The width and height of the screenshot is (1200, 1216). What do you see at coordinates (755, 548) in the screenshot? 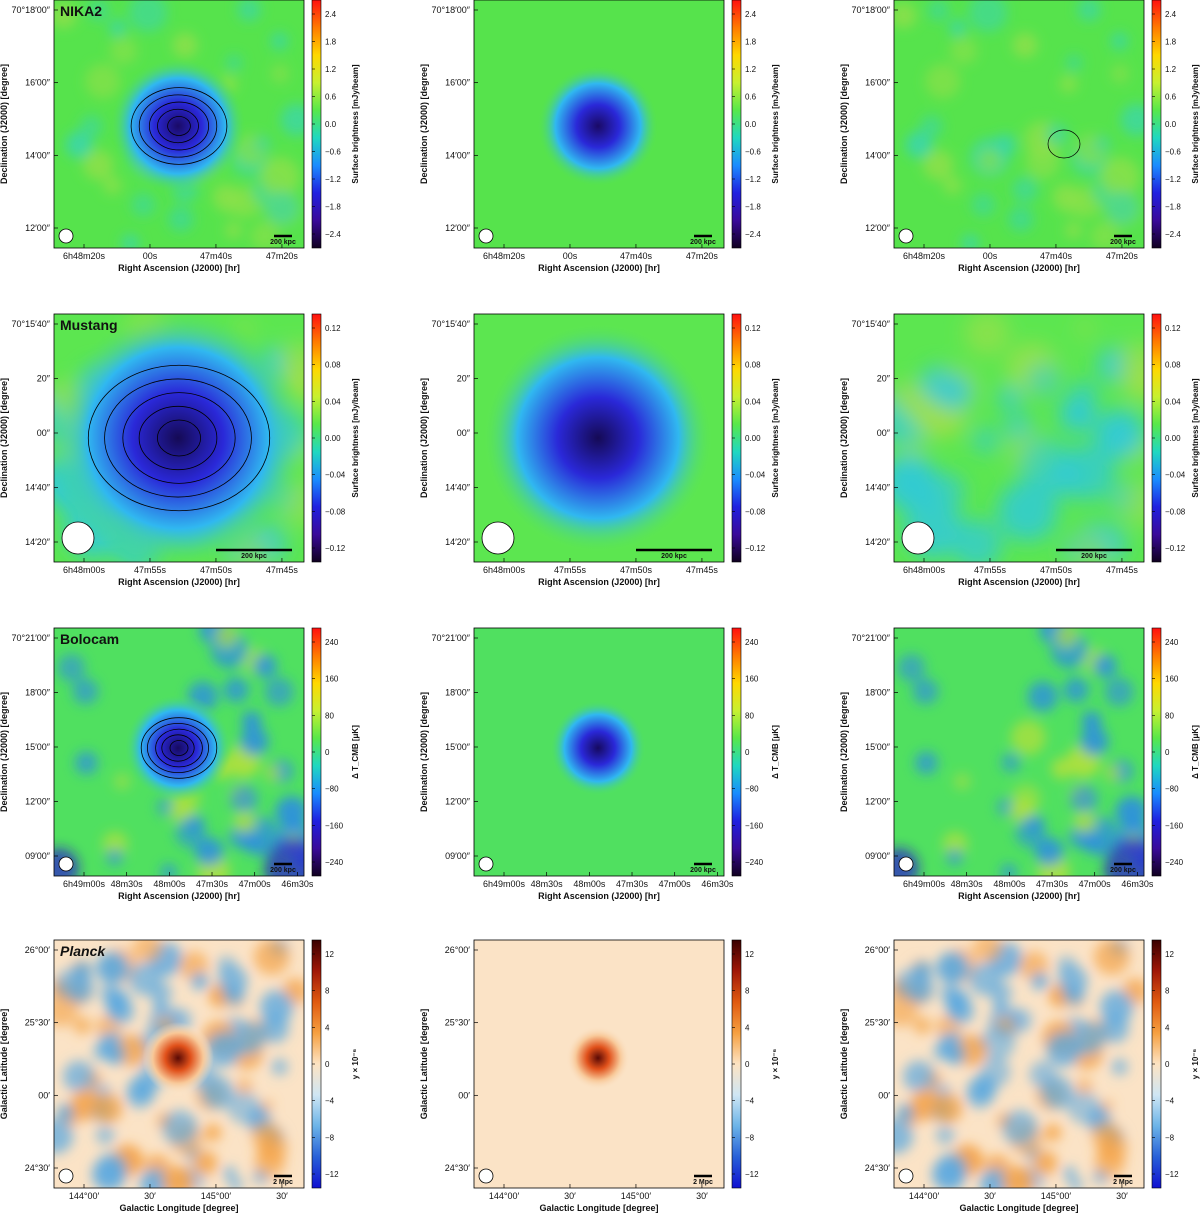
I see `colorbar-tick-label: −0.12` at bounding box center [755, 548].